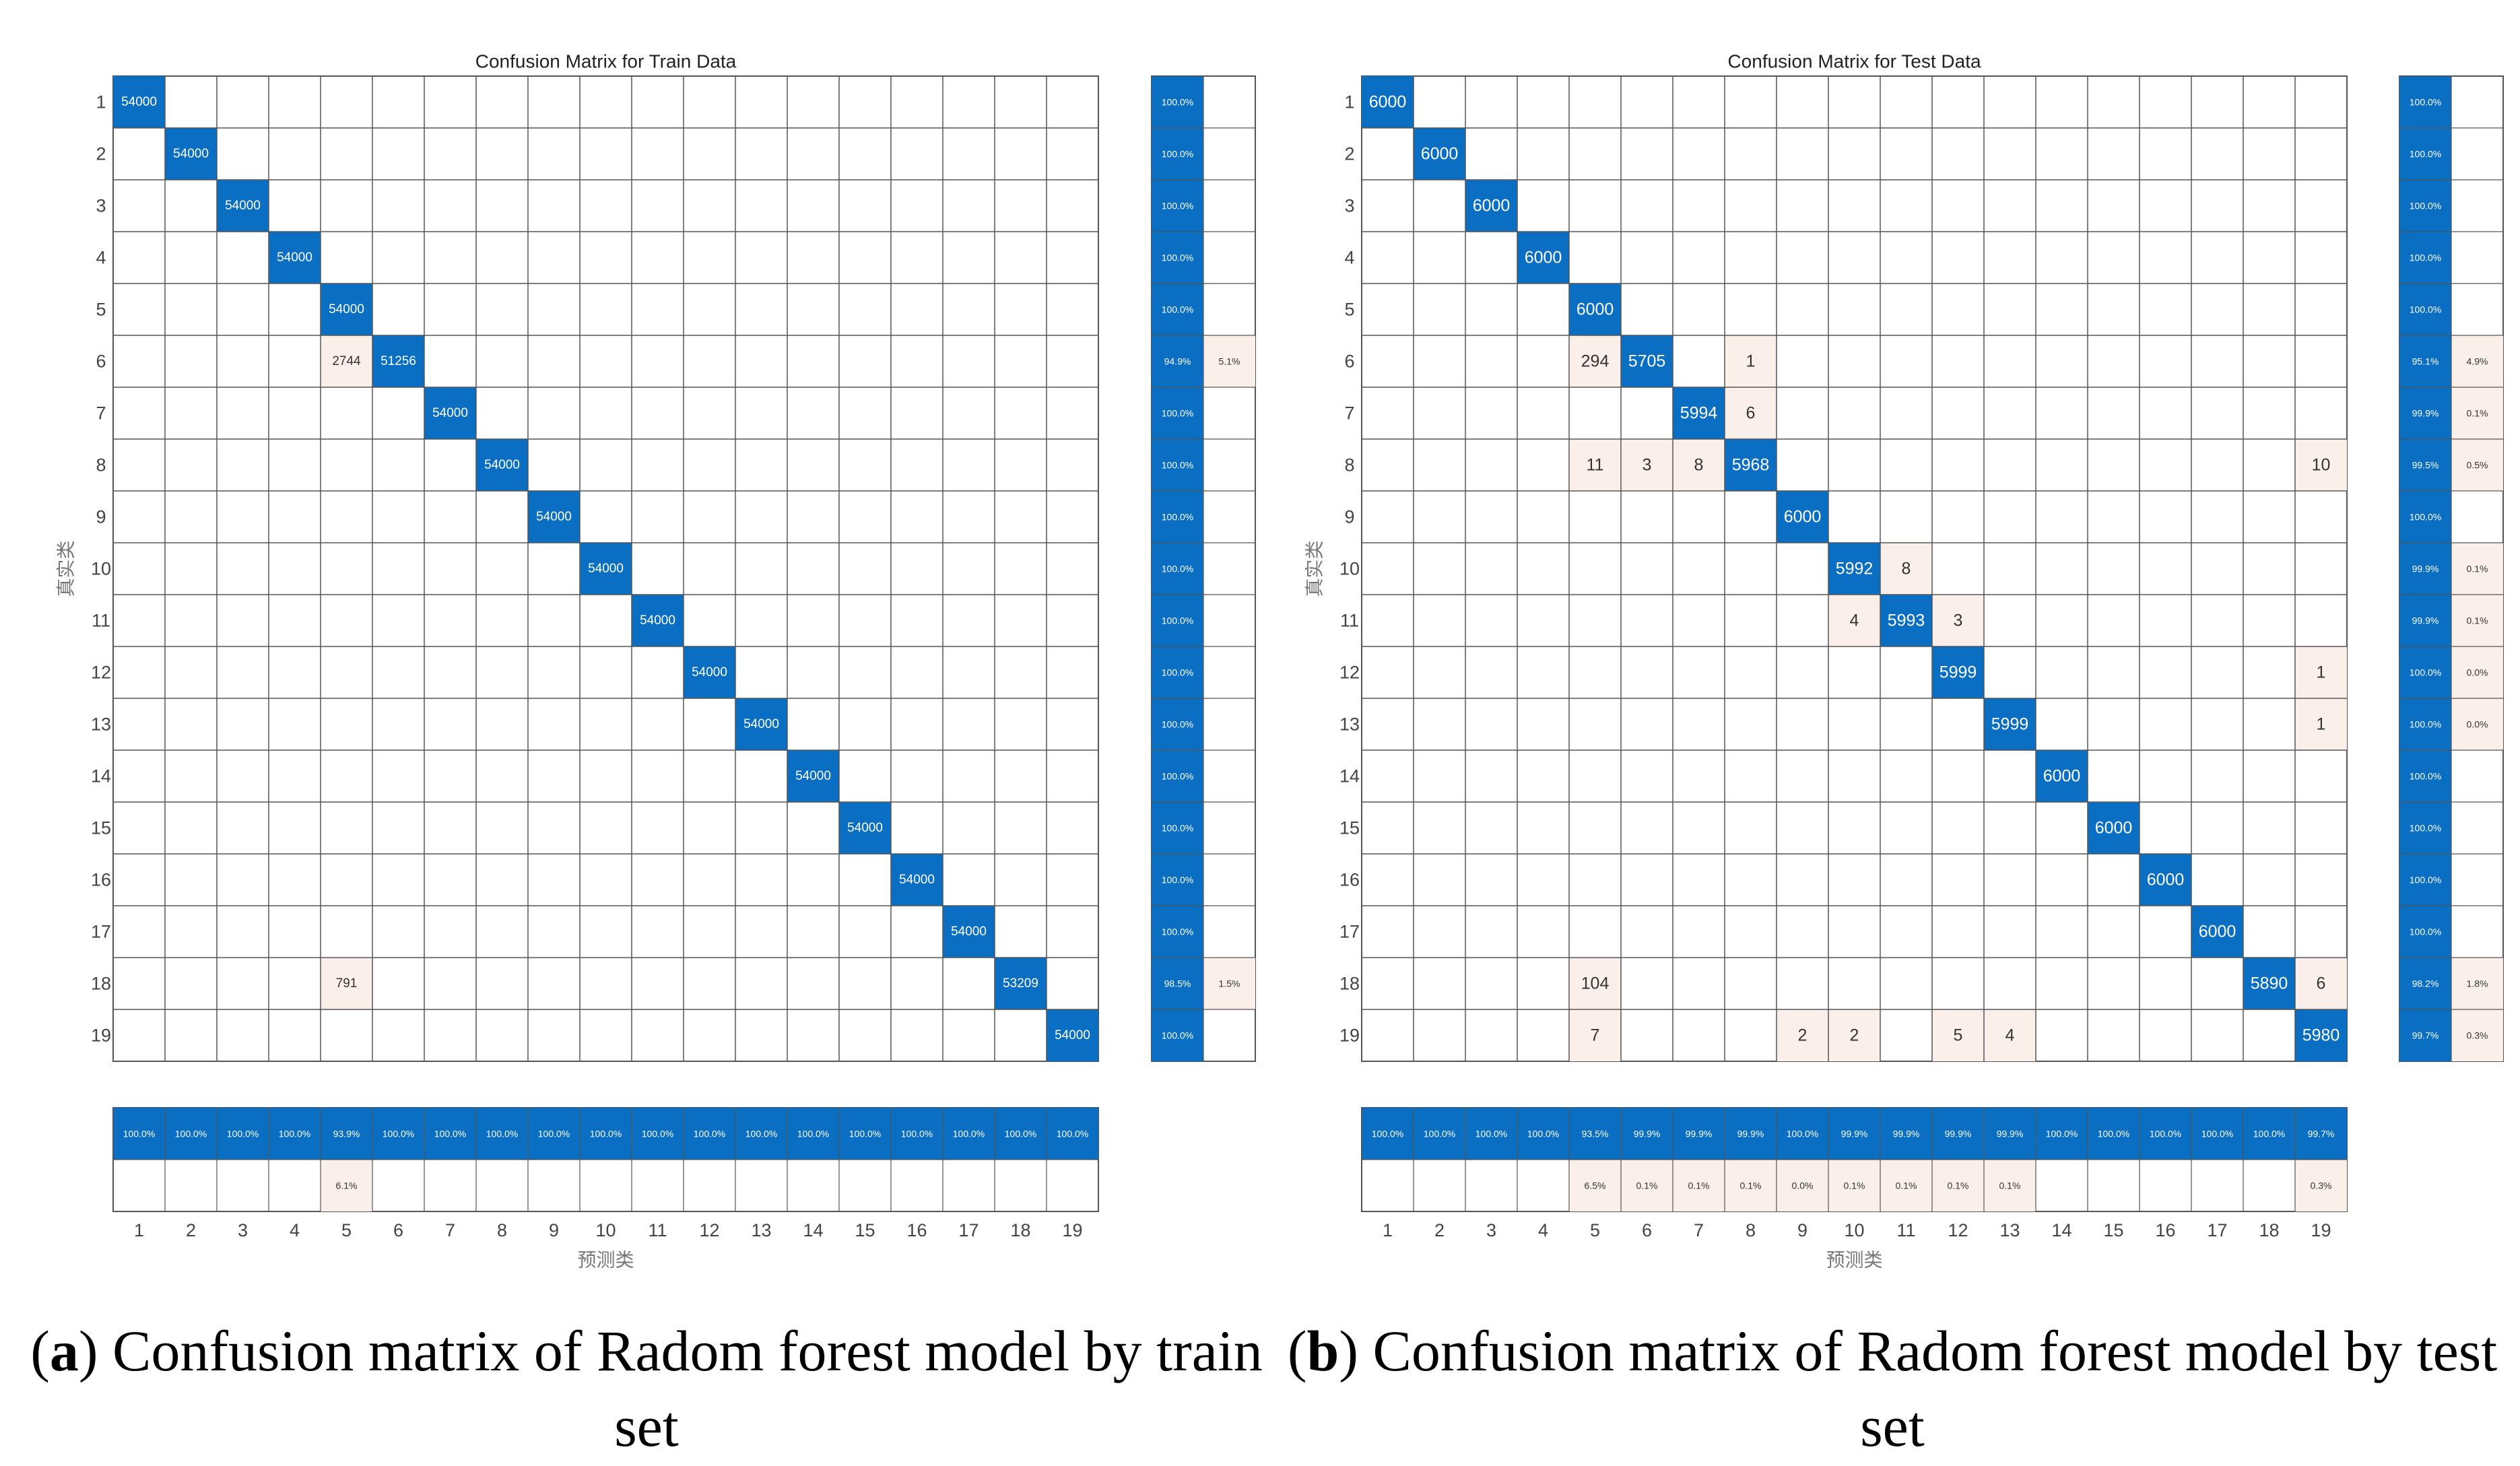 This screenshot has width=2520, height=1466. Describe the element at coordinates (1230, 361) in the screenshot. I see `row-summary-error-value: 5.1%` at that location.